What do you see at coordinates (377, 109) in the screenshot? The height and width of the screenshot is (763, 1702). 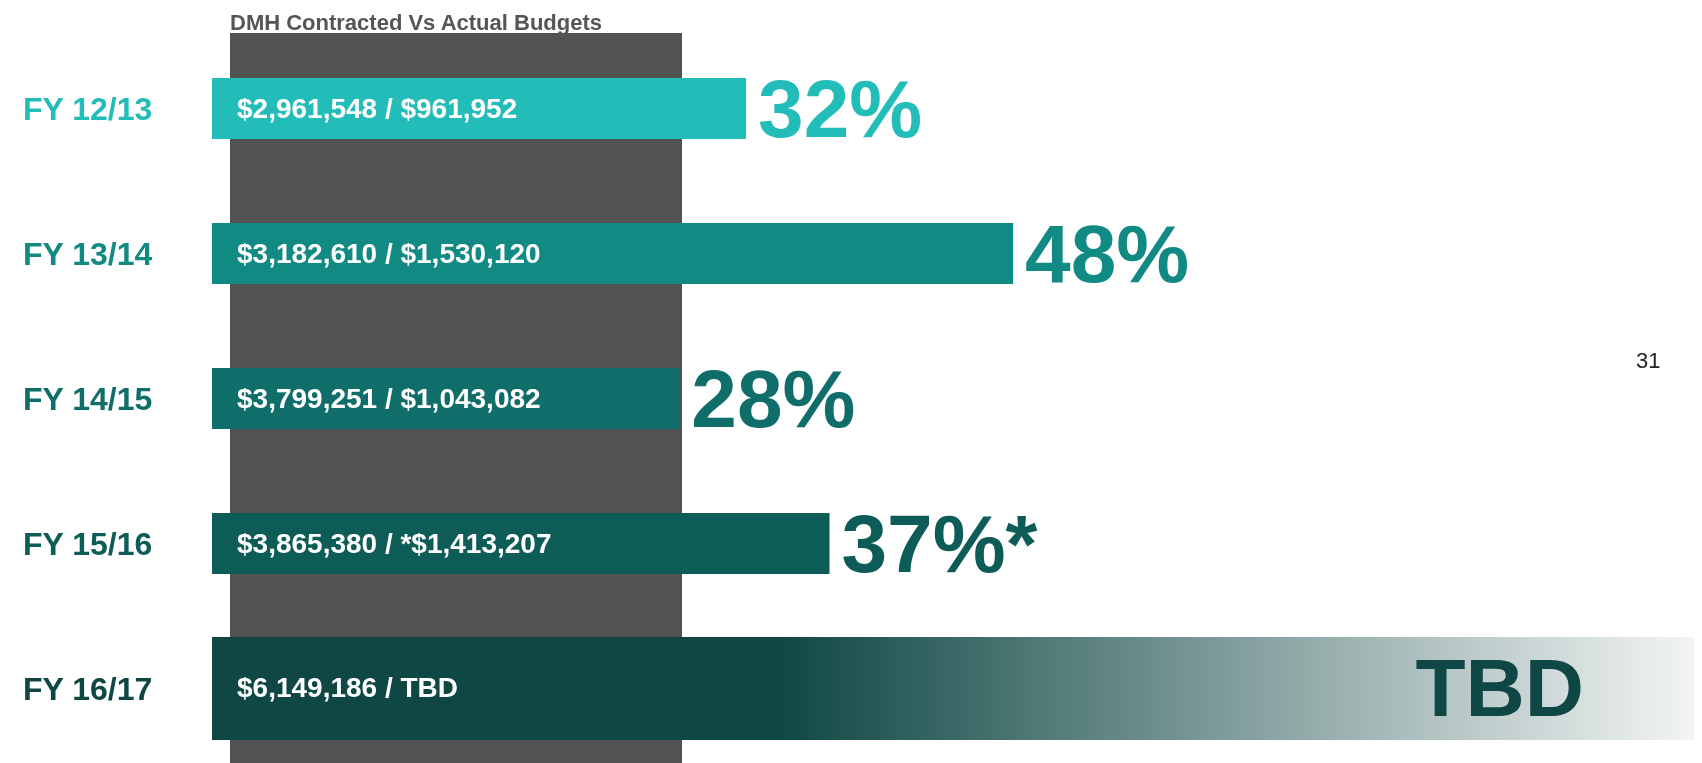 I see `annotation: $2,961,548 / $961,952` at bounding box center [377, 109].